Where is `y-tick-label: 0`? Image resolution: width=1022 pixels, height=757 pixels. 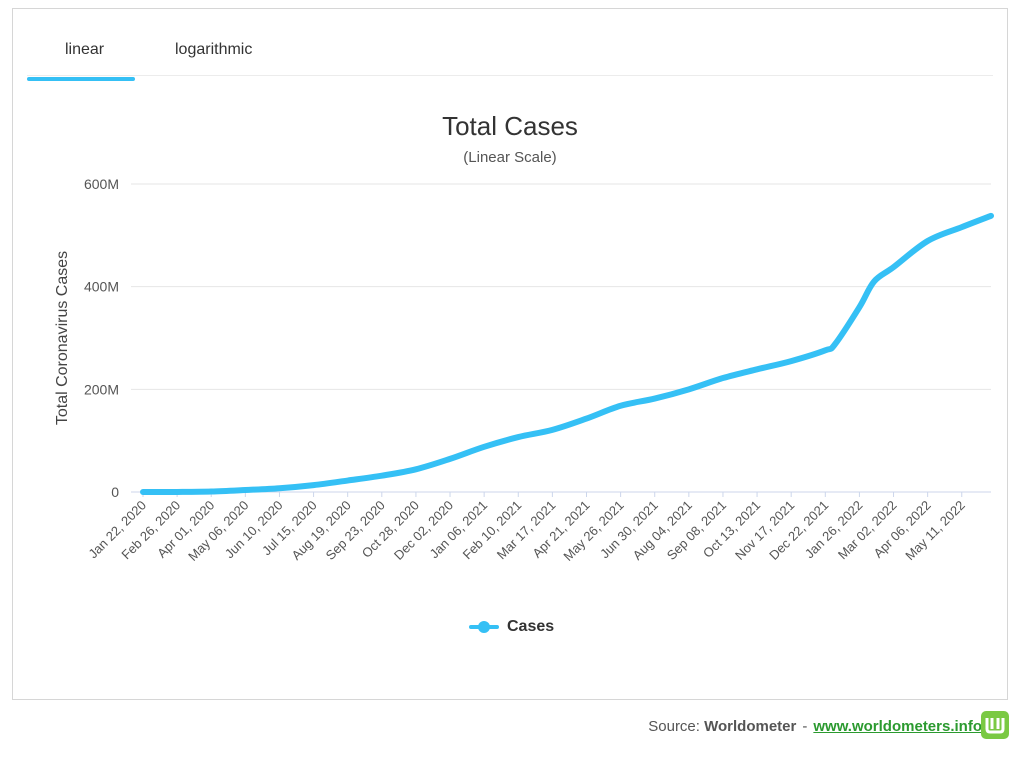 y-tick-label: 0 is located at coordinates (115, 492).